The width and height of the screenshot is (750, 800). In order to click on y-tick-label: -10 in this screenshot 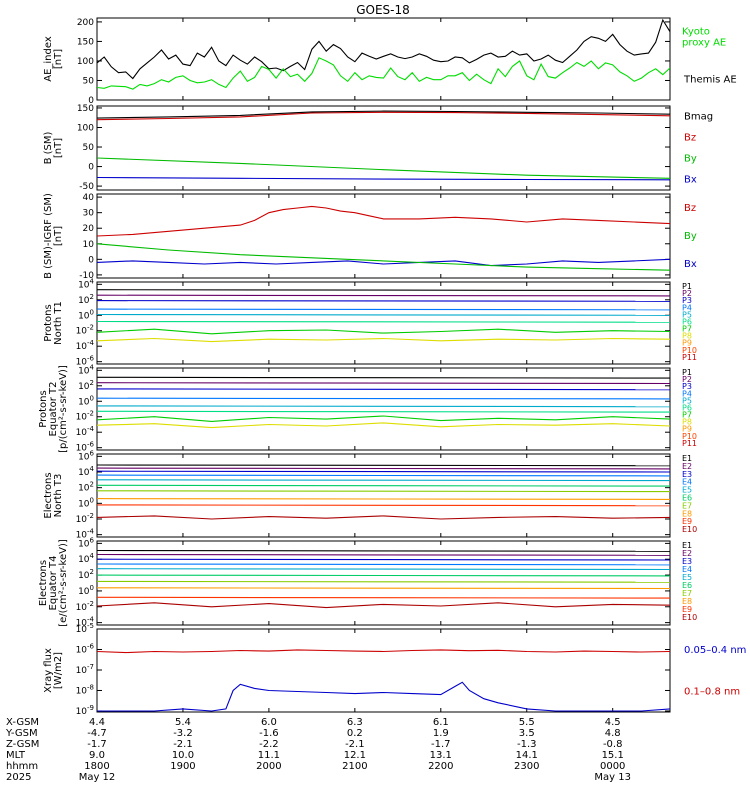, I will do `click(86, 276)`.